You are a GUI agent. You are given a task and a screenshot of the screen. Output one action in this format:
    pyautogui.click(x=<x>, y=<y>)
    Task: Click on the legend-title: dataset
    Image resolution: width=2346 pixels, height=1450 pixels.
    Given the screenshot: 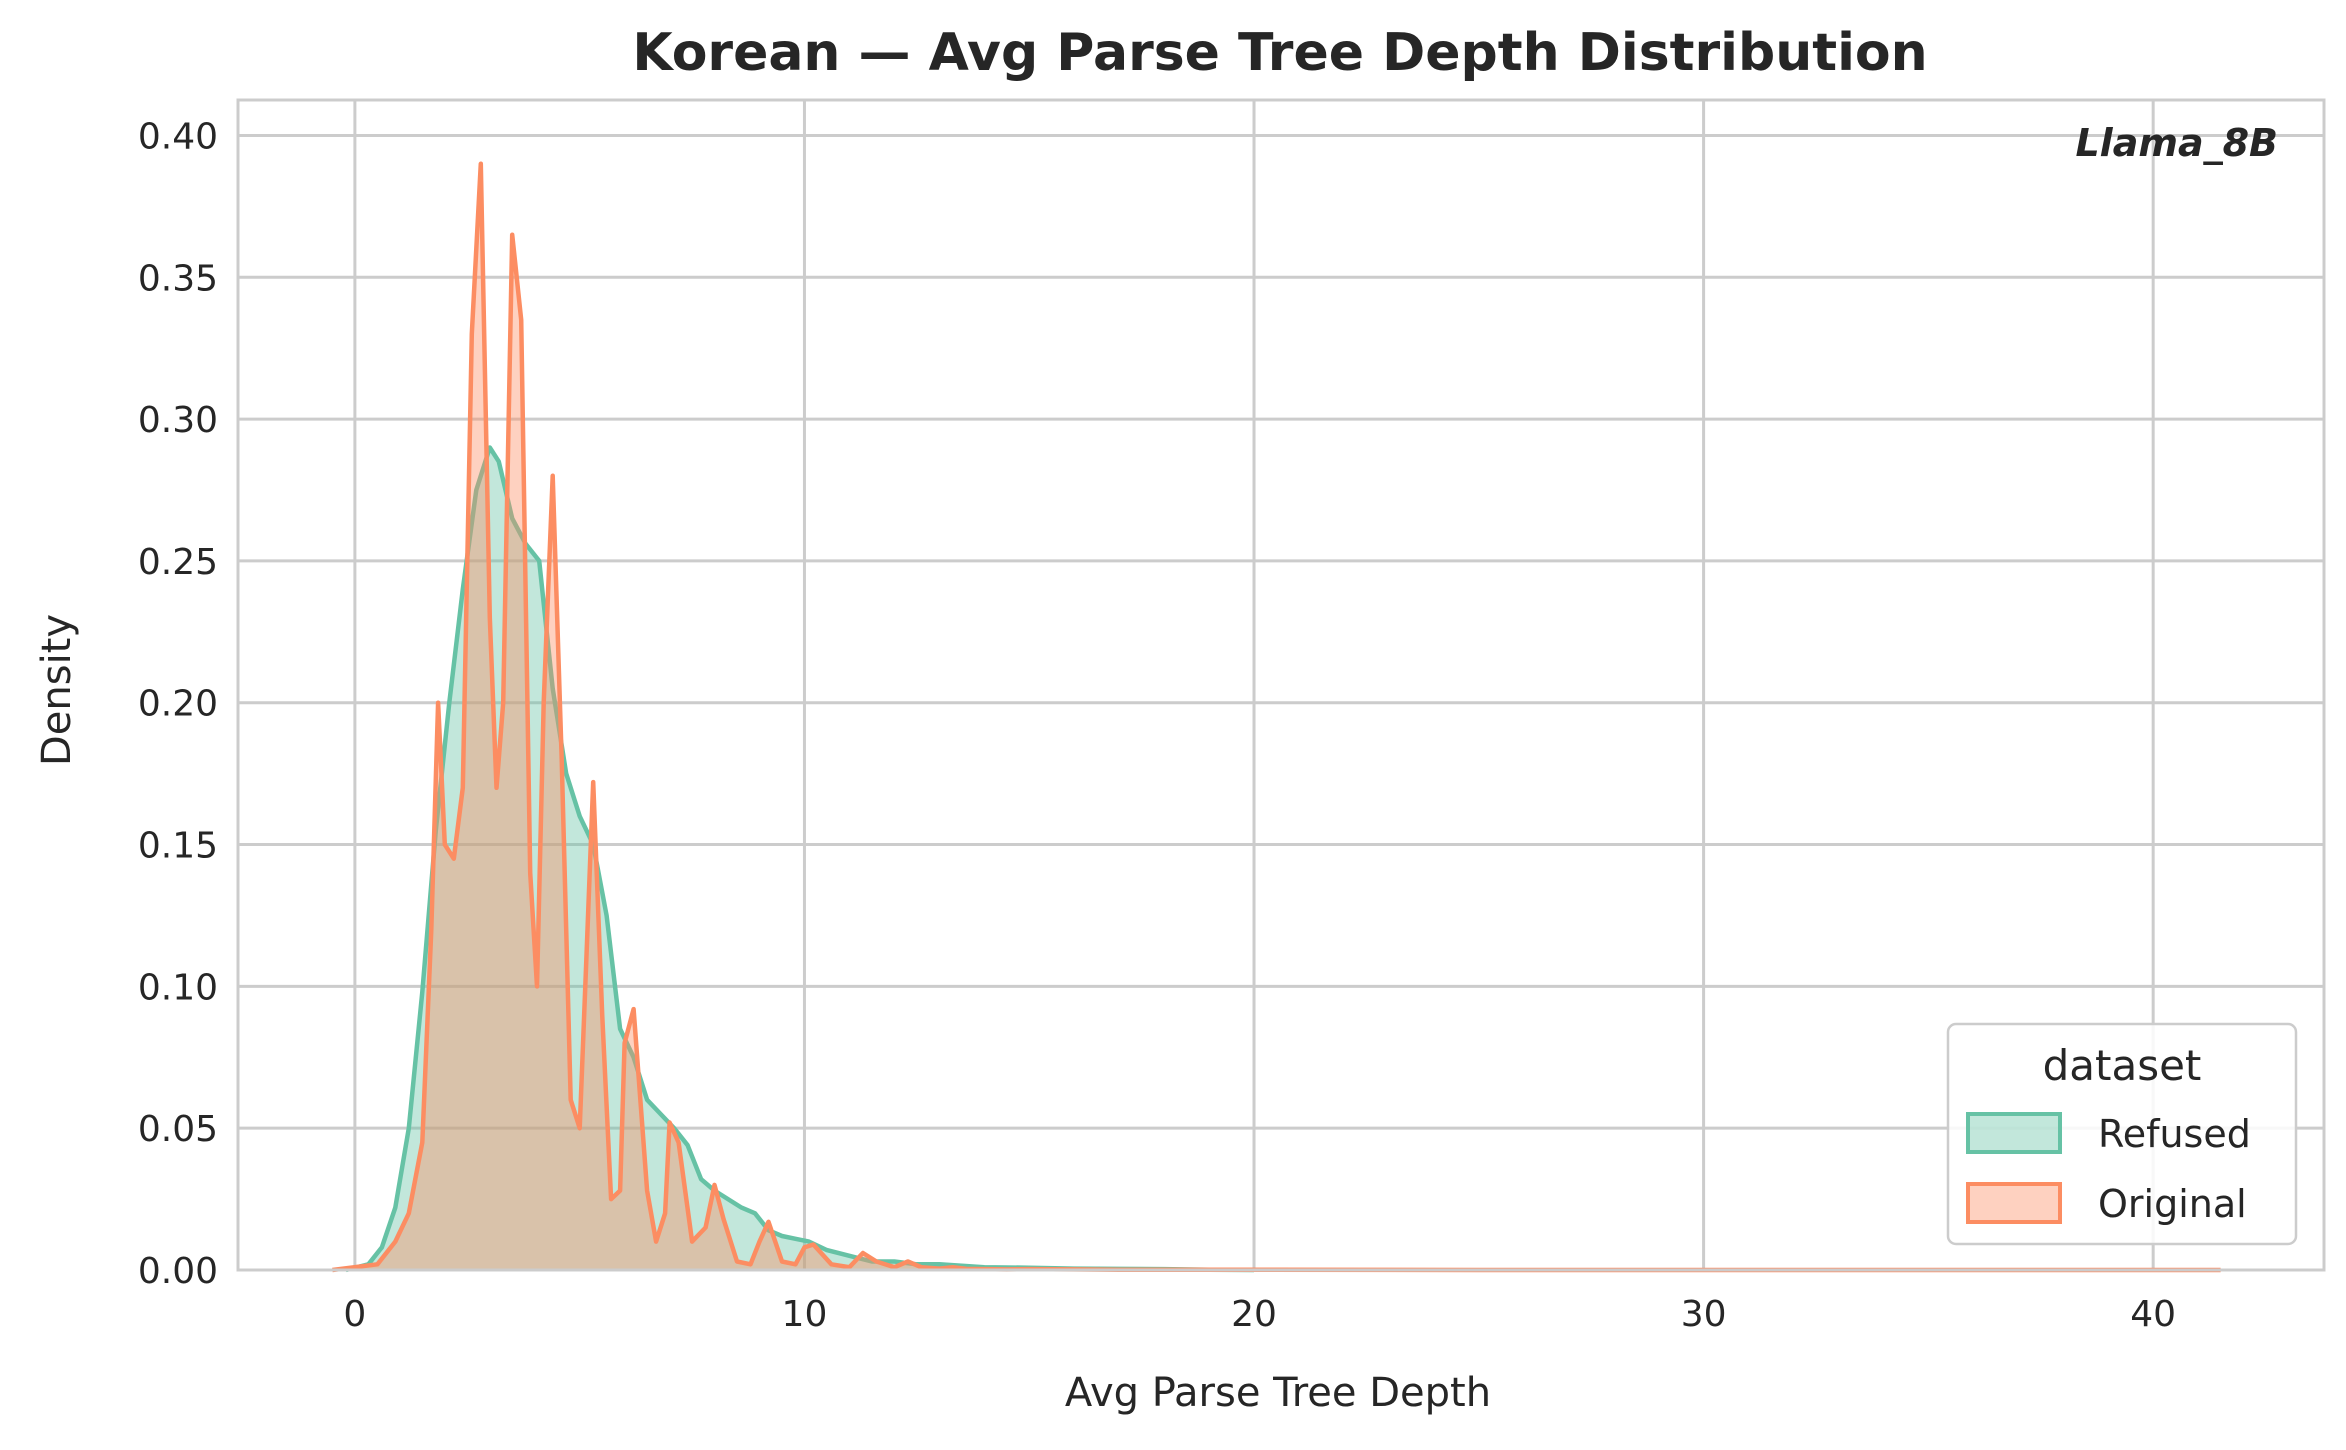 What is the action you would take?
    pyautogui.click(x=2122, y=1065)
    